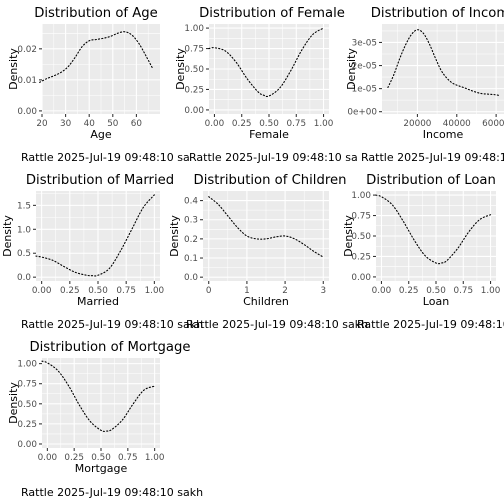  I want to click on x-axis-title: Mortgage, so click(101, 468).